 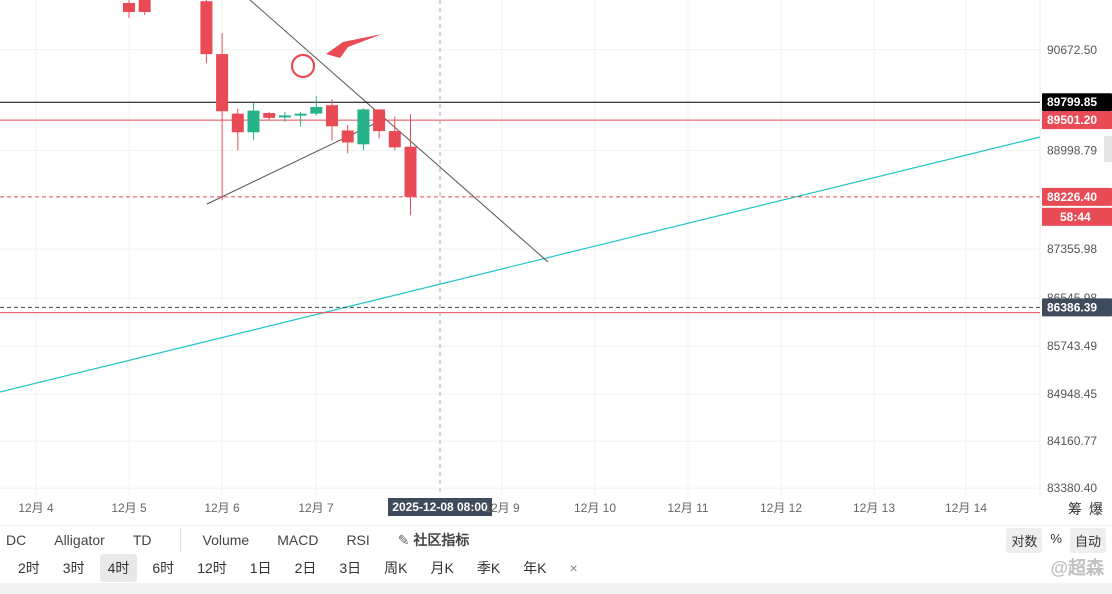 I want to click on x-tick-label: 12月 11, so click(x=687, y=508).